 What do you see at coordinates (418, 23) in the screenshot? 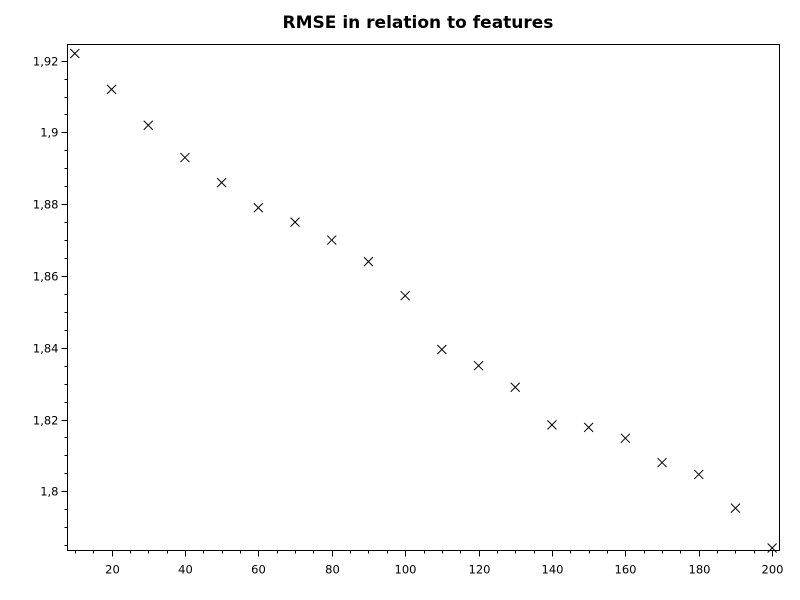
I see `chart-title: RMSE in relation to features` at bounding box center [418, 23].